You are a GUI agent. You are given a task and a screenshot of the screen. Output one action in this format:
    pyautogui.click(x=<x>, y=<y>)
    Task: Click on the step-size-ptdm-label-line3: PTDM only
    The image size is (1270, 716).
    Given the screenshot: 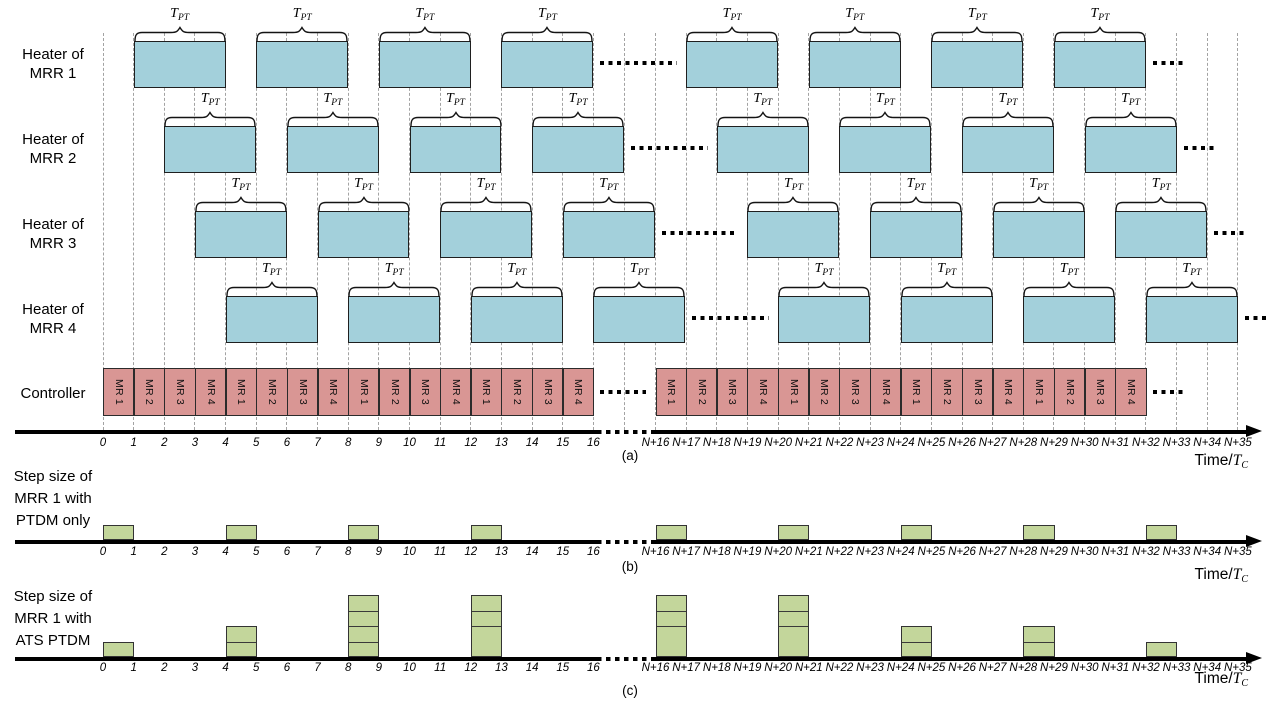 What is the action you would take?
    pyautogui.click(x=53, y=520)
    